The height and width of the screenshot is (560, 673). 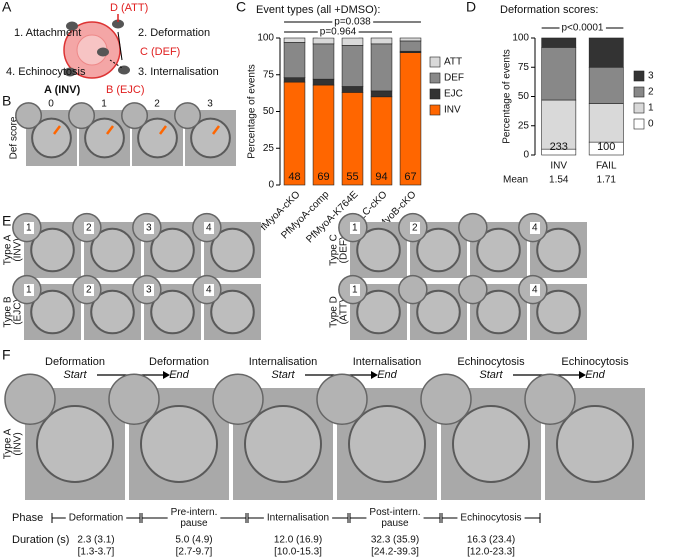 I want to click on row-label: (EJC), so click(x=18, y=312).